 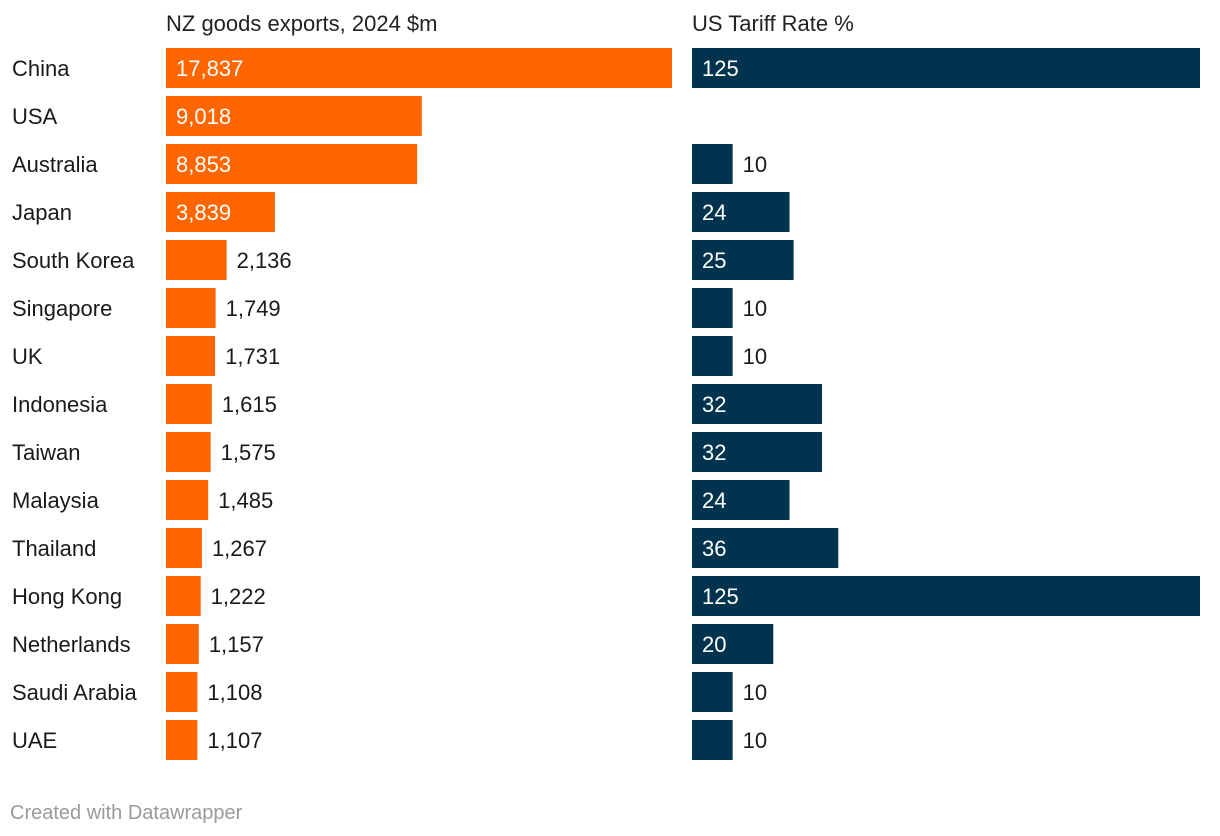 What do you see at coordinates (720, 596) in the screenshot?
I see `tariff-value-label-hong-kong: 125` at bounding box center [720, 596].